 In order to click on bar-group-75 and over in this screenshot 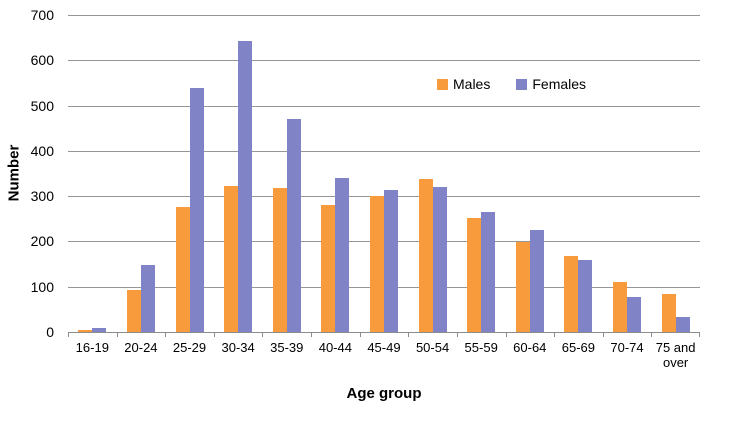, I will do `click(675, 313)`.